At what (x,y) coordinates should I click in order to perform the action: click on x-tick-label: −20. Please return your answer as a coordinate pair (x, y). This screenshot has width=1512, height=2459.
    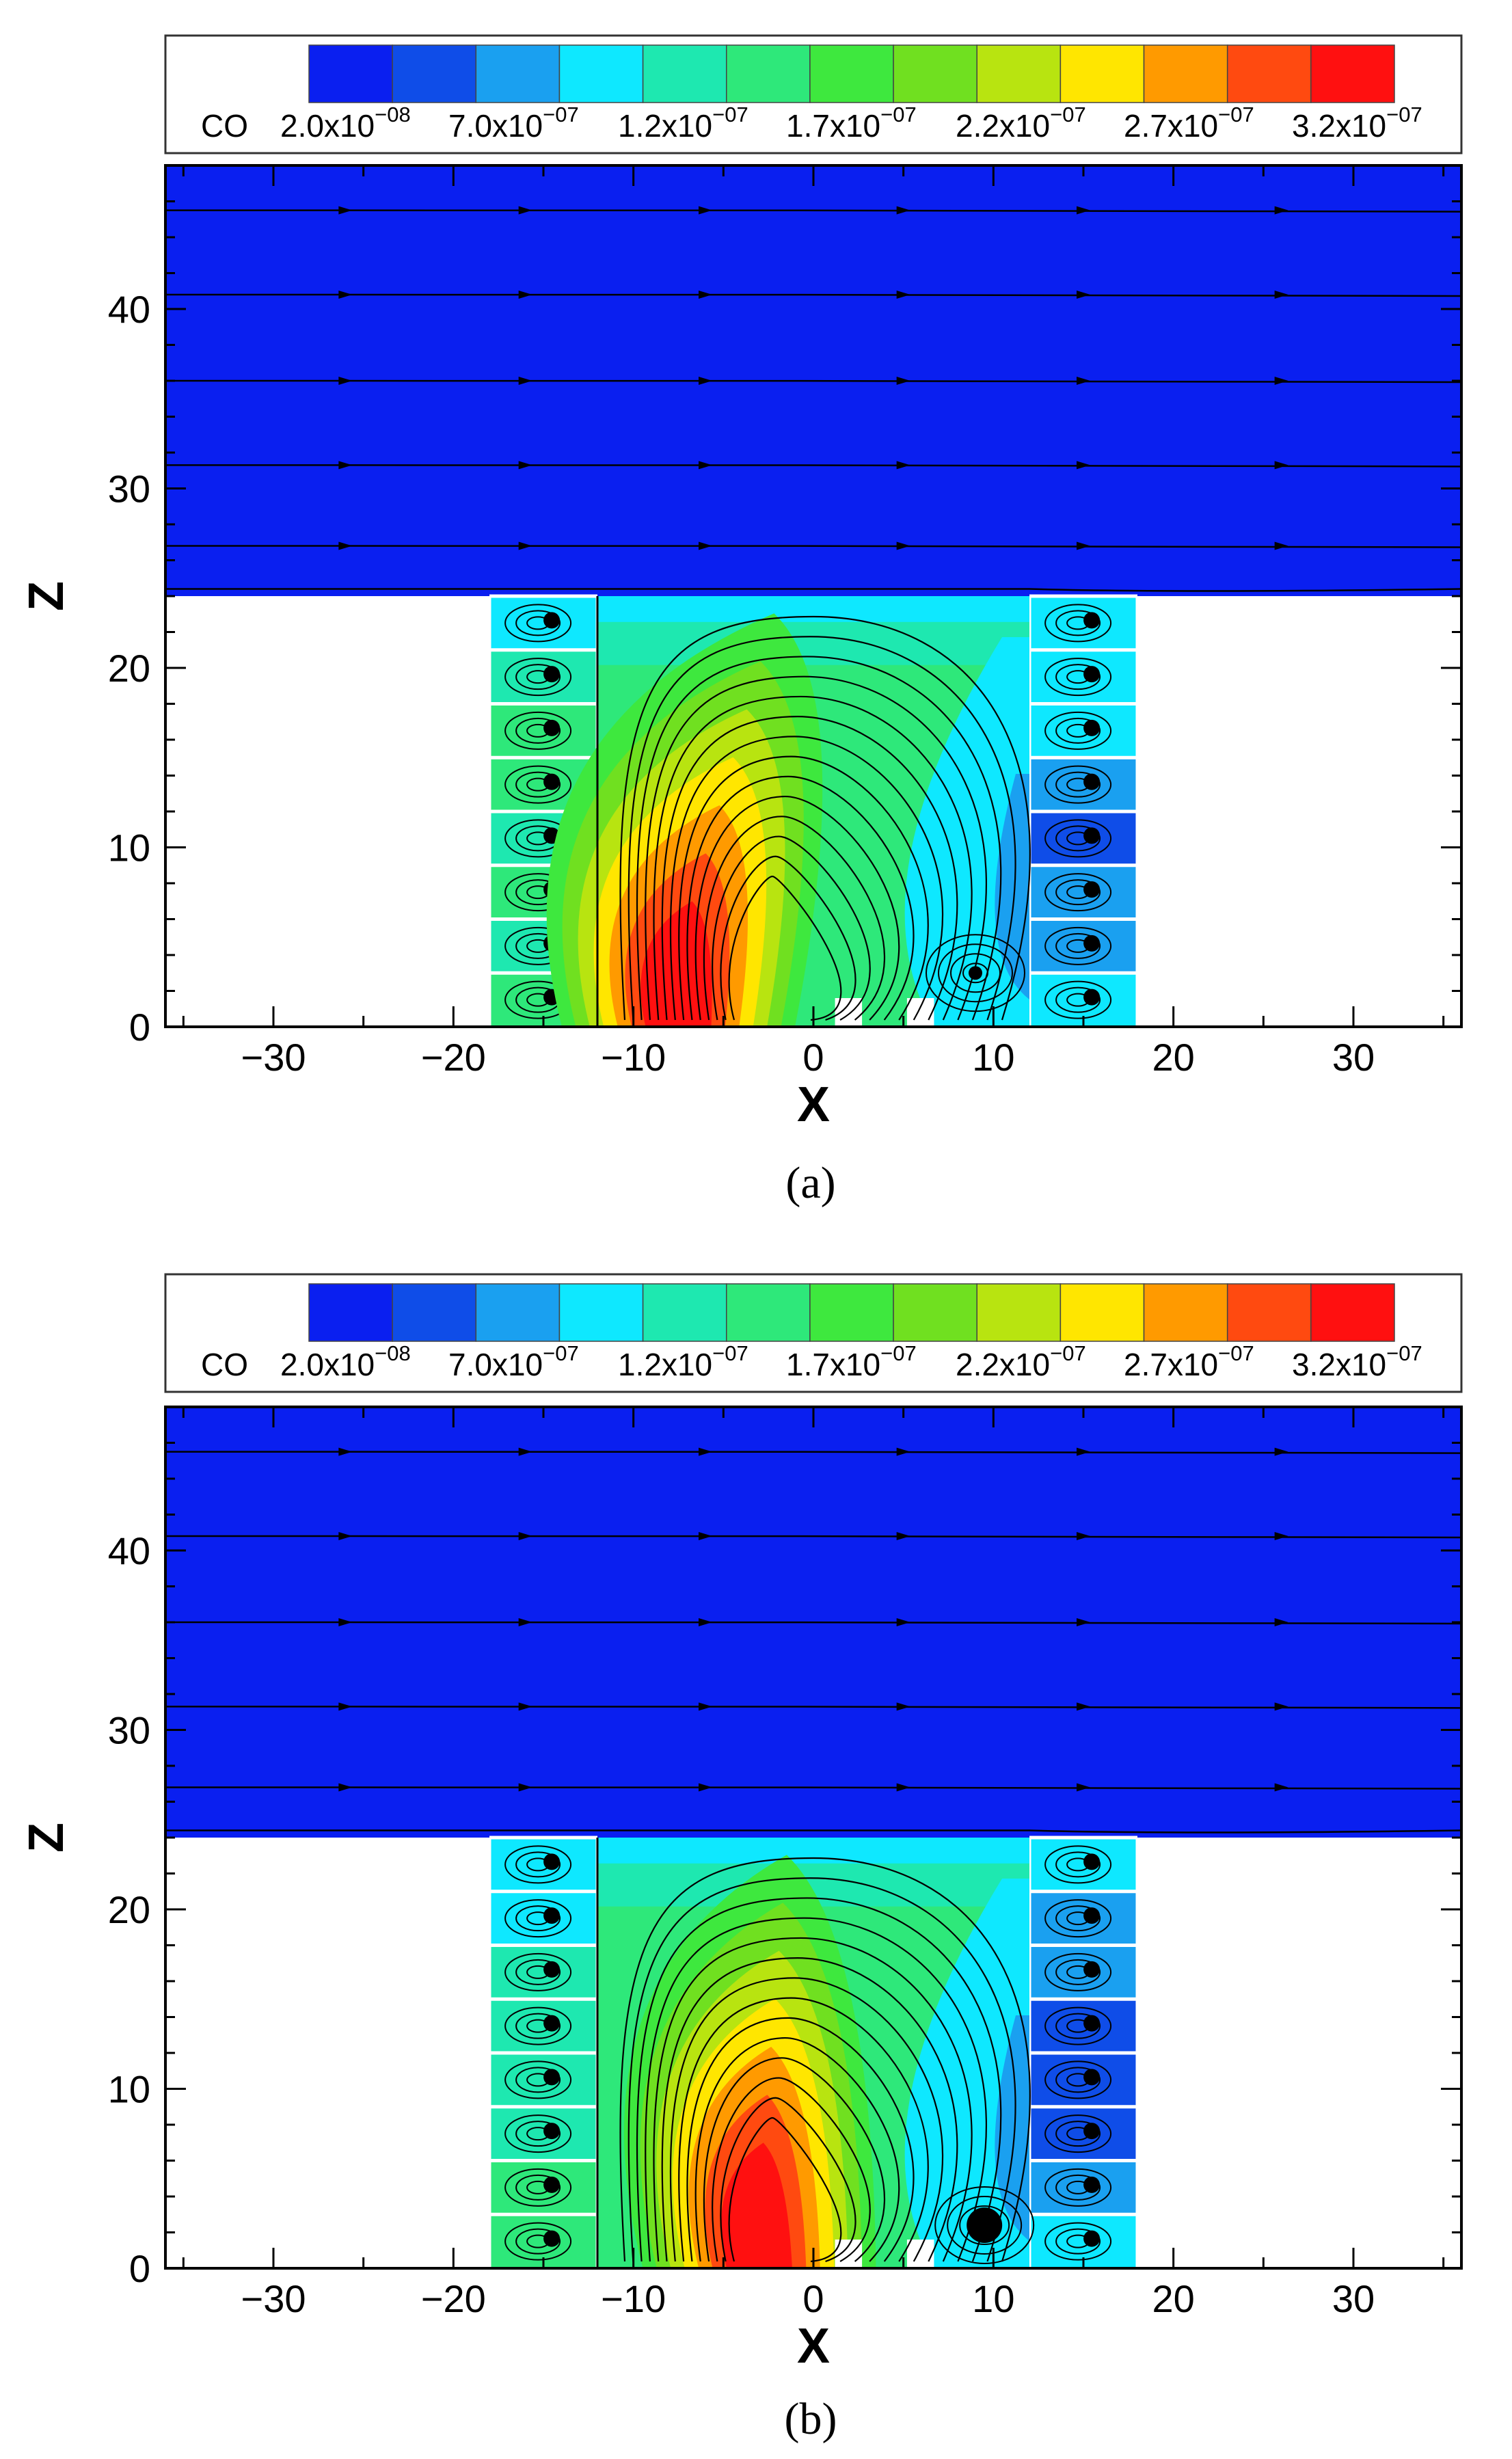
    Looking at the image, I should click on (453, 1057).